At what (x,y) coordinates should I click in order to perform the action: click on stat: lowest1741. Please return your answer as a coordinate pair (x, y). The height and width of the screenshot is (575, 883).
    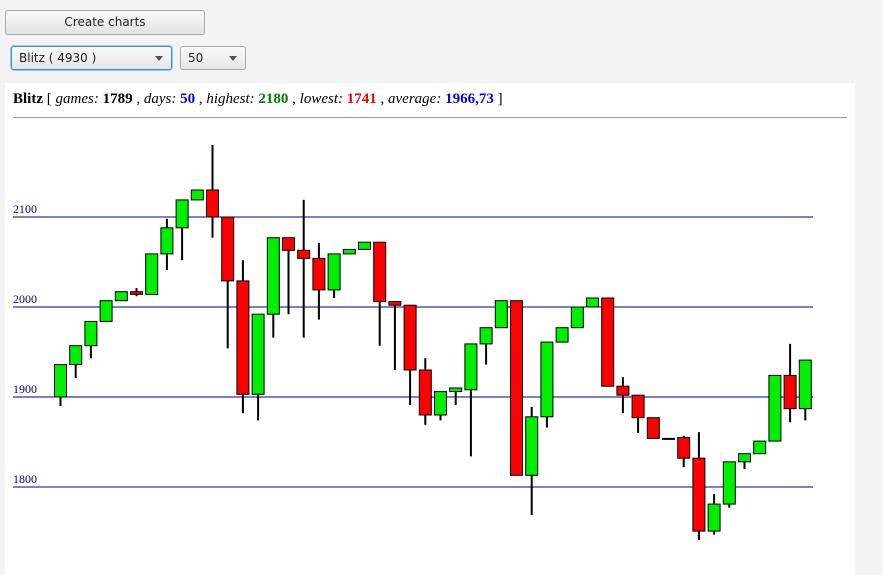
    Looking at the image, I should click on (332, 99).